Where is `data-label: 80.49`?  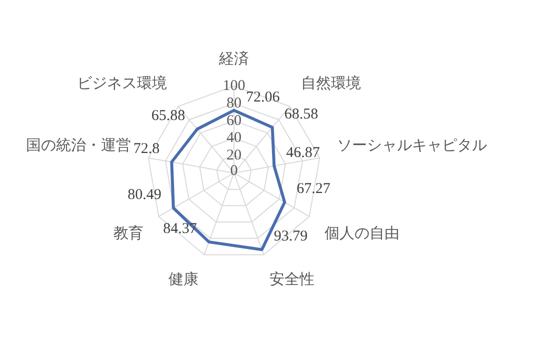 data-label: 80.49 is located at coordinates (145, 194).